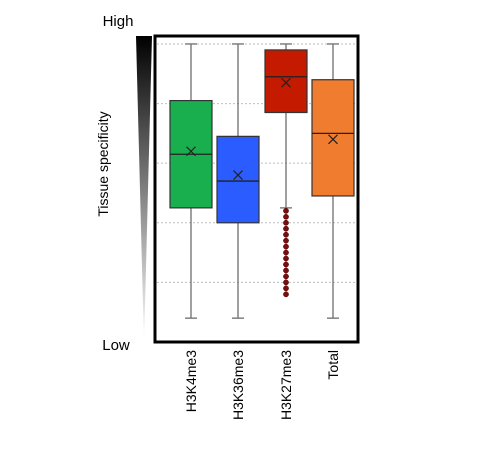  What do you see at coordinates (144, 190) in the screenshot?
I see `specificity-gradient-wedge` at bounding box center [144, 190].